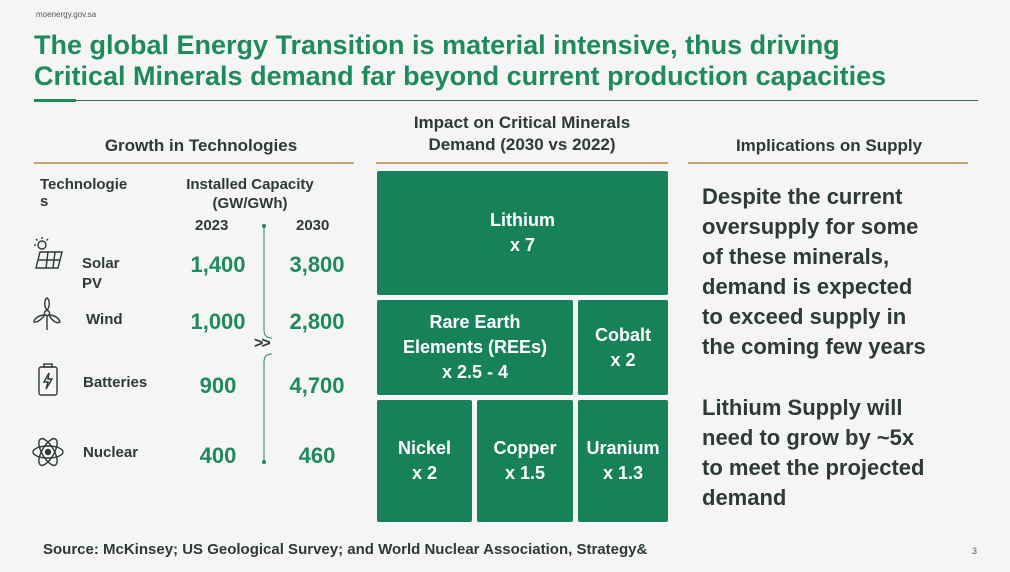 This screenshot has width=1010, height=572. I want to click on implication-line: the coming few years, so click(814, 346).